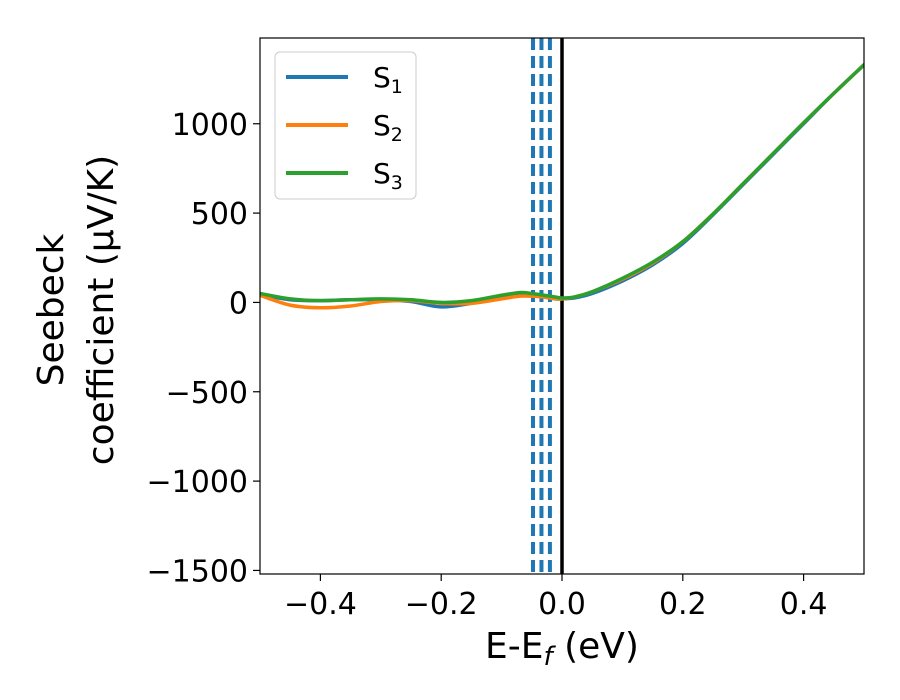  Describe the element at coordinates (320, 604) in the screenshot. I see `x-tick-label: −0.4` at that location.